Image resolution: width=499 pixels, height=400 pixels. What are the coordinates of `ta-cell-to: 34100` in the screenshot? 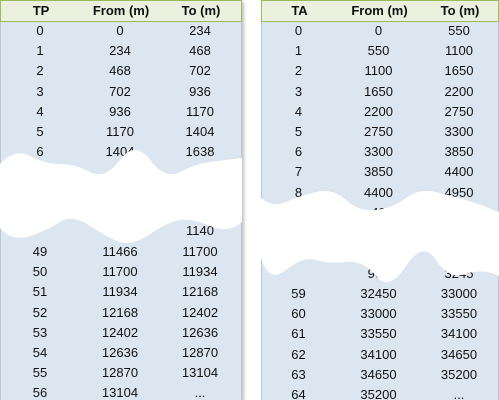 It's located at (459, 334).